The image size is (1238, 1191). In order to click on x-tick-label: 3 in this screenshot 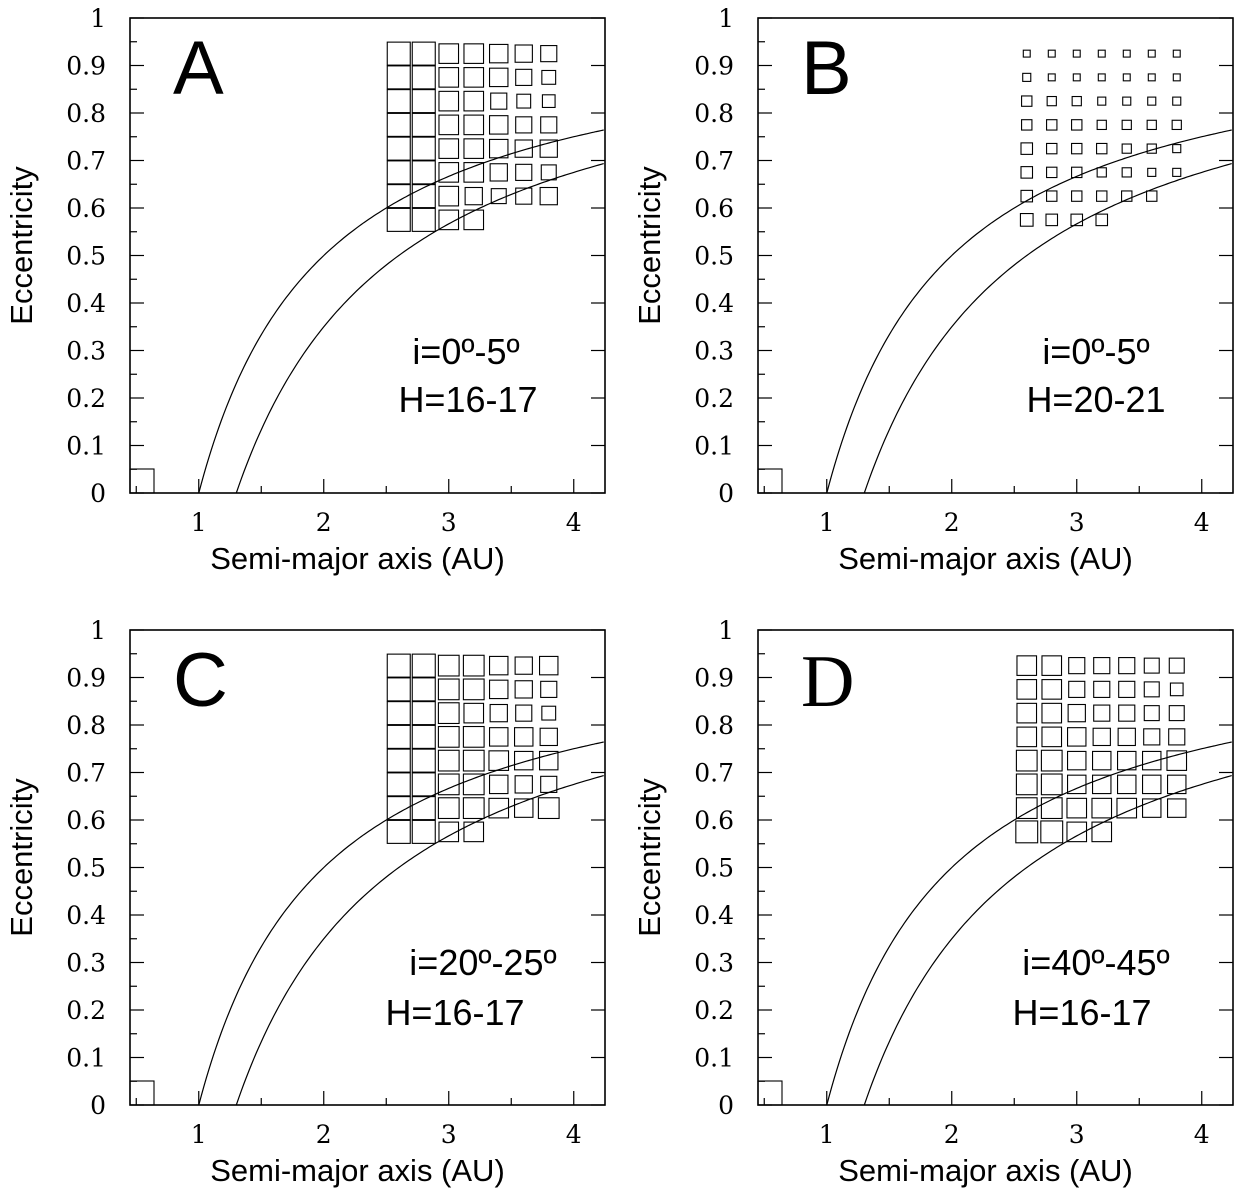, I will do `click(1077, 1134)`.